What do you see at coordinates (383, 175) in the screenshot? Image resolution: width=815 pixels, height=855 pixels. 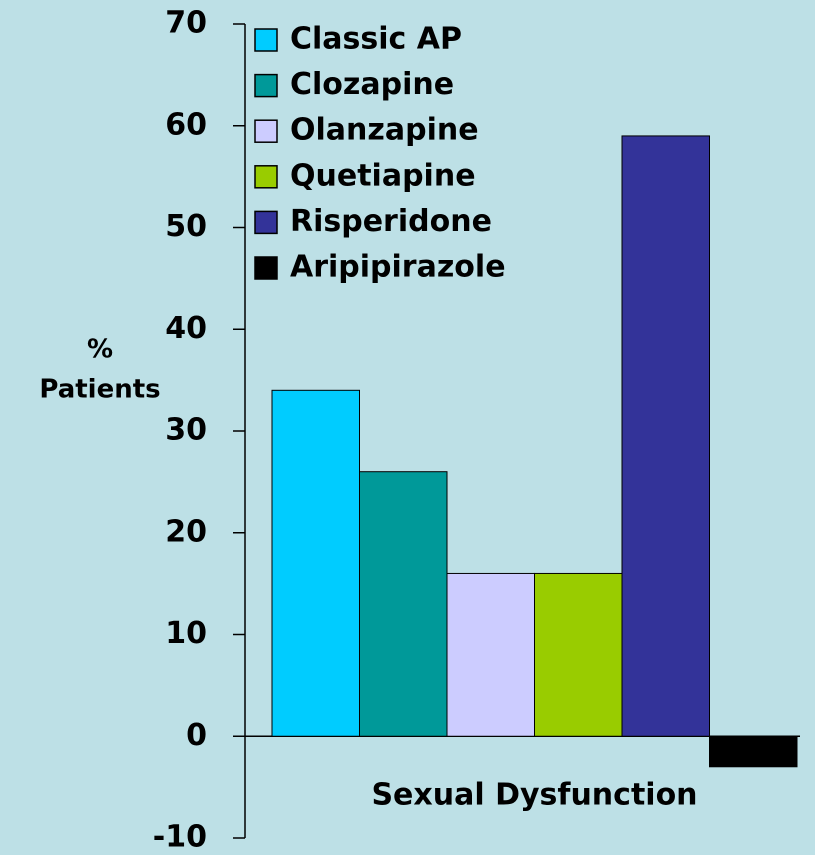 I see `legend-label: Quetiapine` at bounding box center [383, 175].